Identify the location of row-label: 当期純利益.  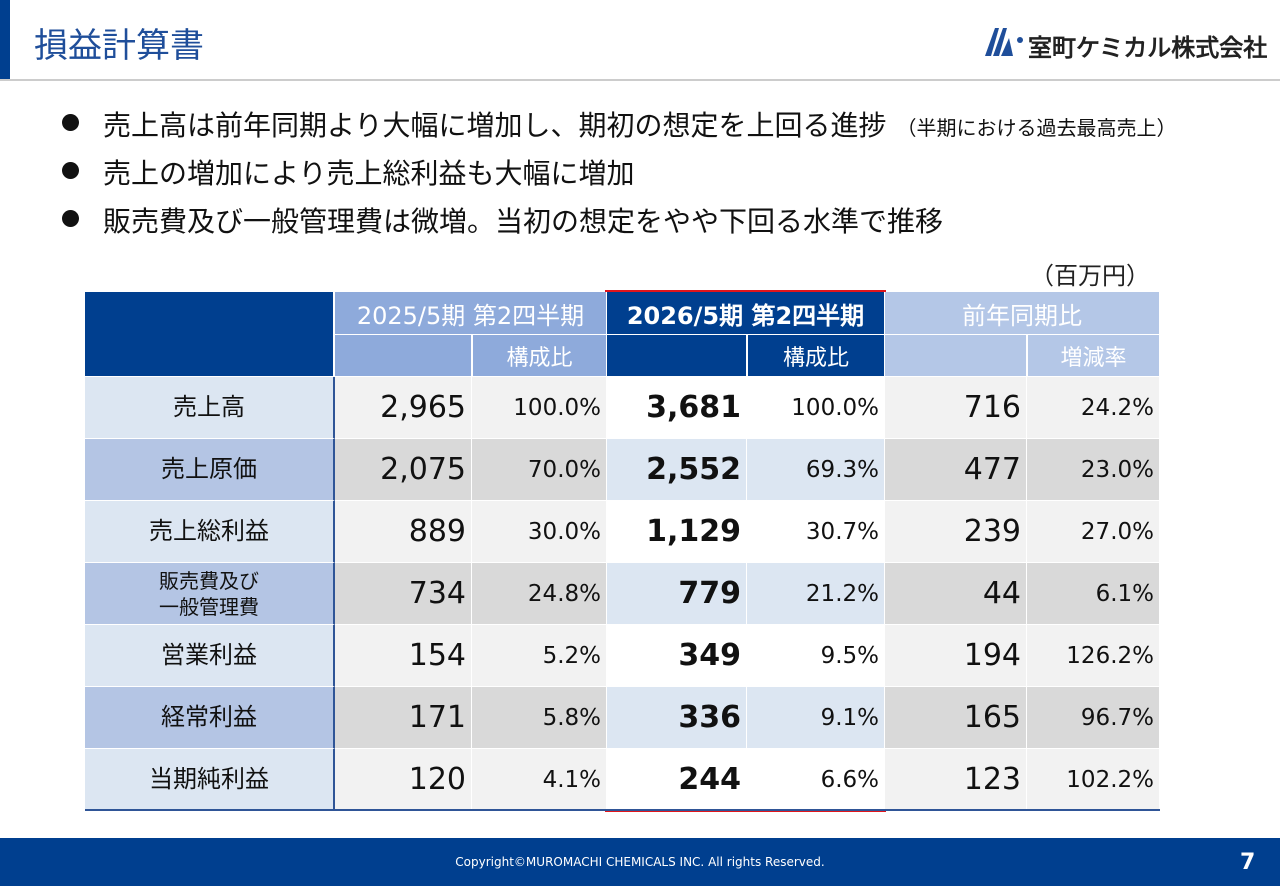
(210, 780).